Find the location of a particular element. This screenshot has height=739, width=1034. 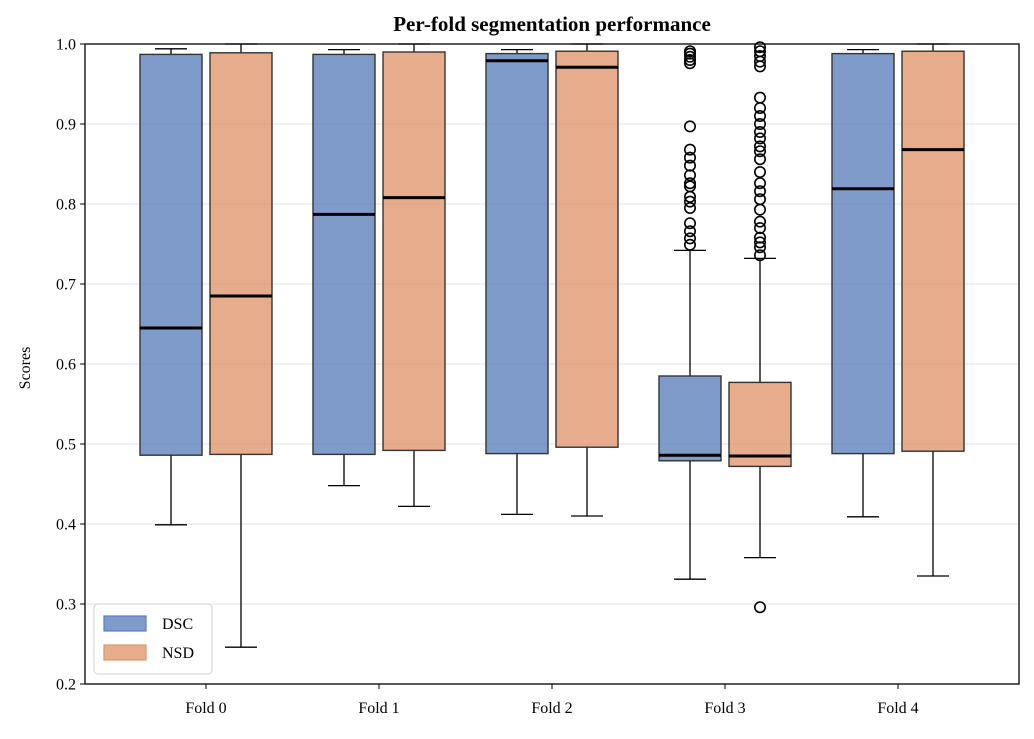

legend-box is located at coordinates (153, 639).